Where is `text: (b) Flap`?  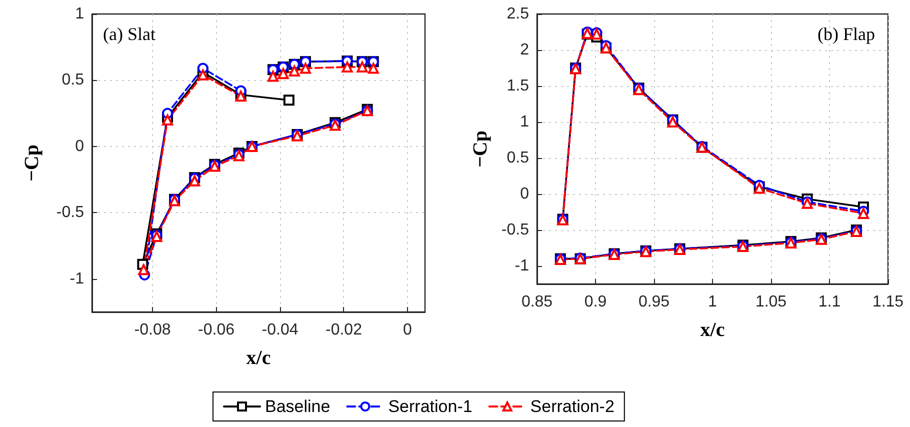 text: (b) Flap is located at coordinates (847, 34).